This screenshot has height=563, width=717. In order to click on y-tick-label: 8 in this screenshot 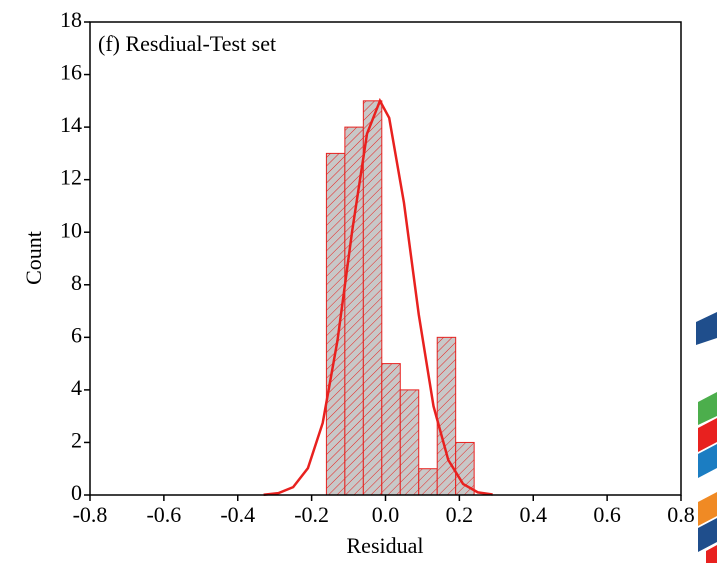, I will do `click(76, 282)`.